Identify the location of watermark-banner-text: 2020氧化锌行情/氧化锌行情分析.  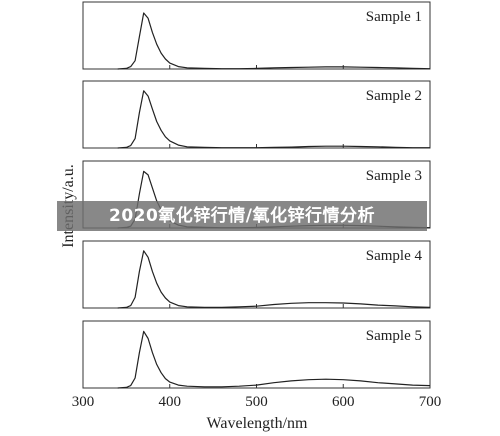
(242, 216).